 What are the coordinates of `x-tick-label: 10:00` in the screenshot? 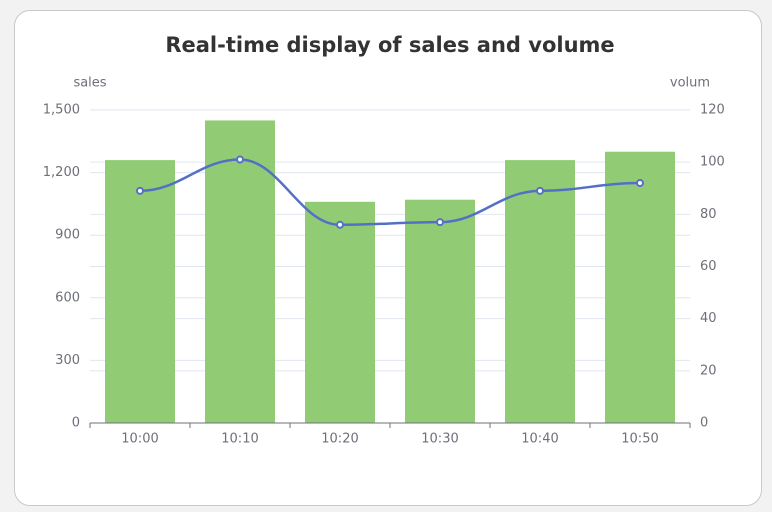 It's located at (139, 439).